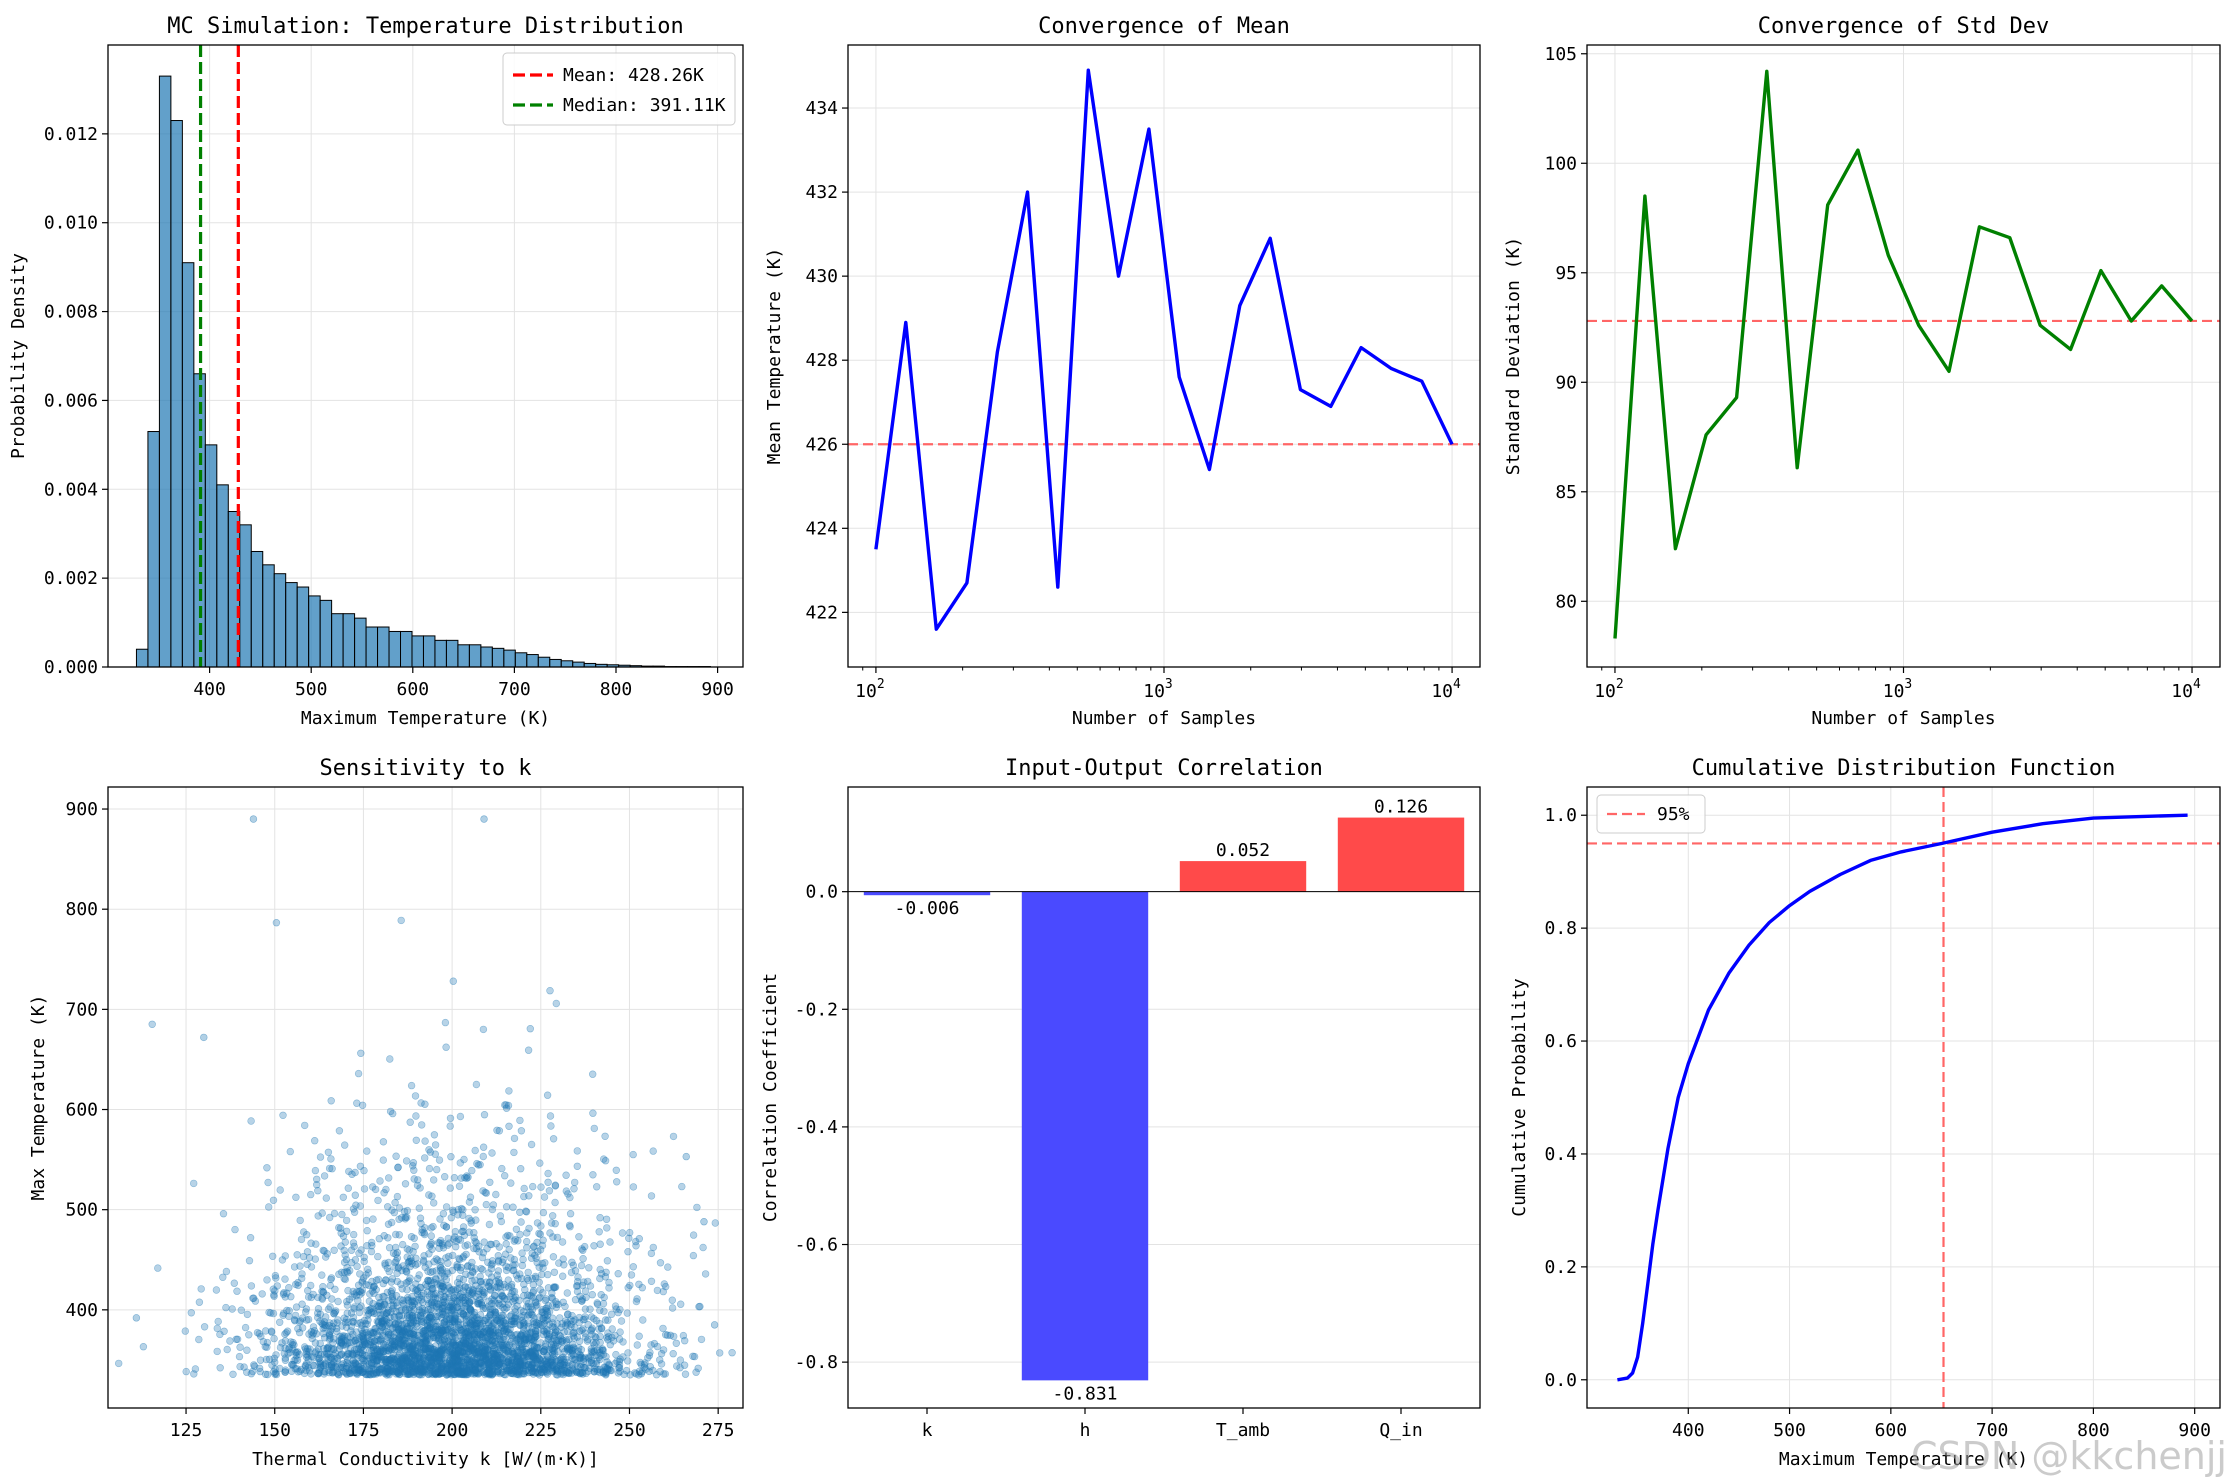 The height and width of the screenshot is (1484, 2235). Describe the element at coordinates (544, 662) in the screenshot. I see `histogram-bar` at that location.